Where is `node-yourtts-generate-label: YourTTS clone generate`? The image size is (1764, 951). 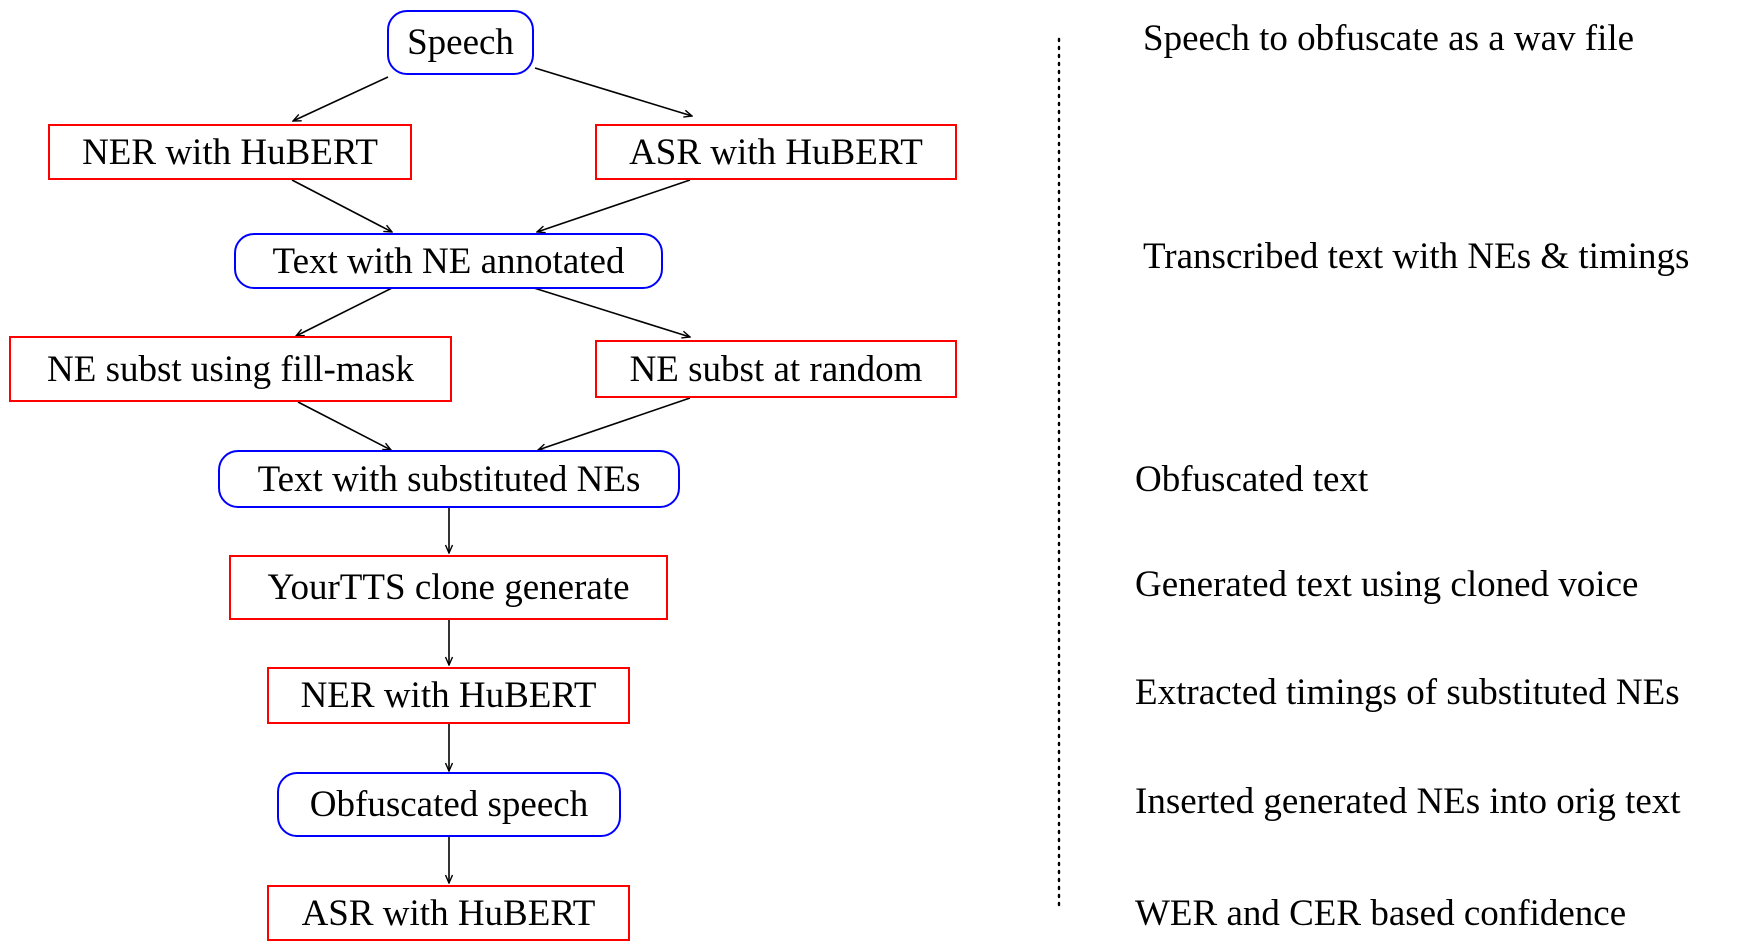 node-yourtts-generate-label: YourTTS clone generate is located at coordinates (448, 587).